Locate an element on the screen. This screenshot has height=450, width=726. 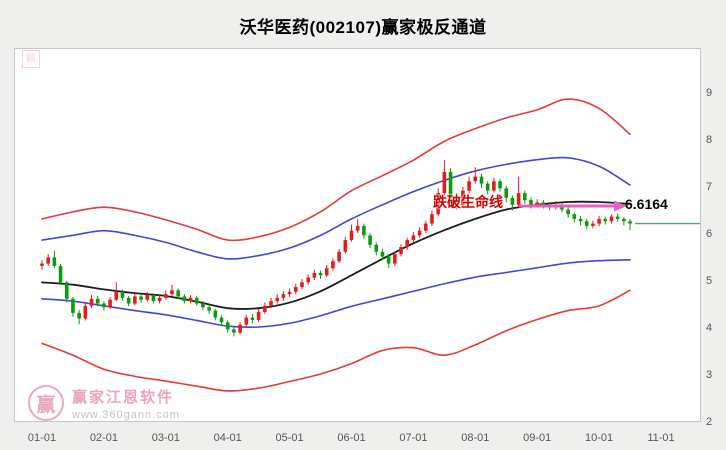
watermark: 赢 赢家江恩软件 www.360gann.com is located at coordinates (104, 403).